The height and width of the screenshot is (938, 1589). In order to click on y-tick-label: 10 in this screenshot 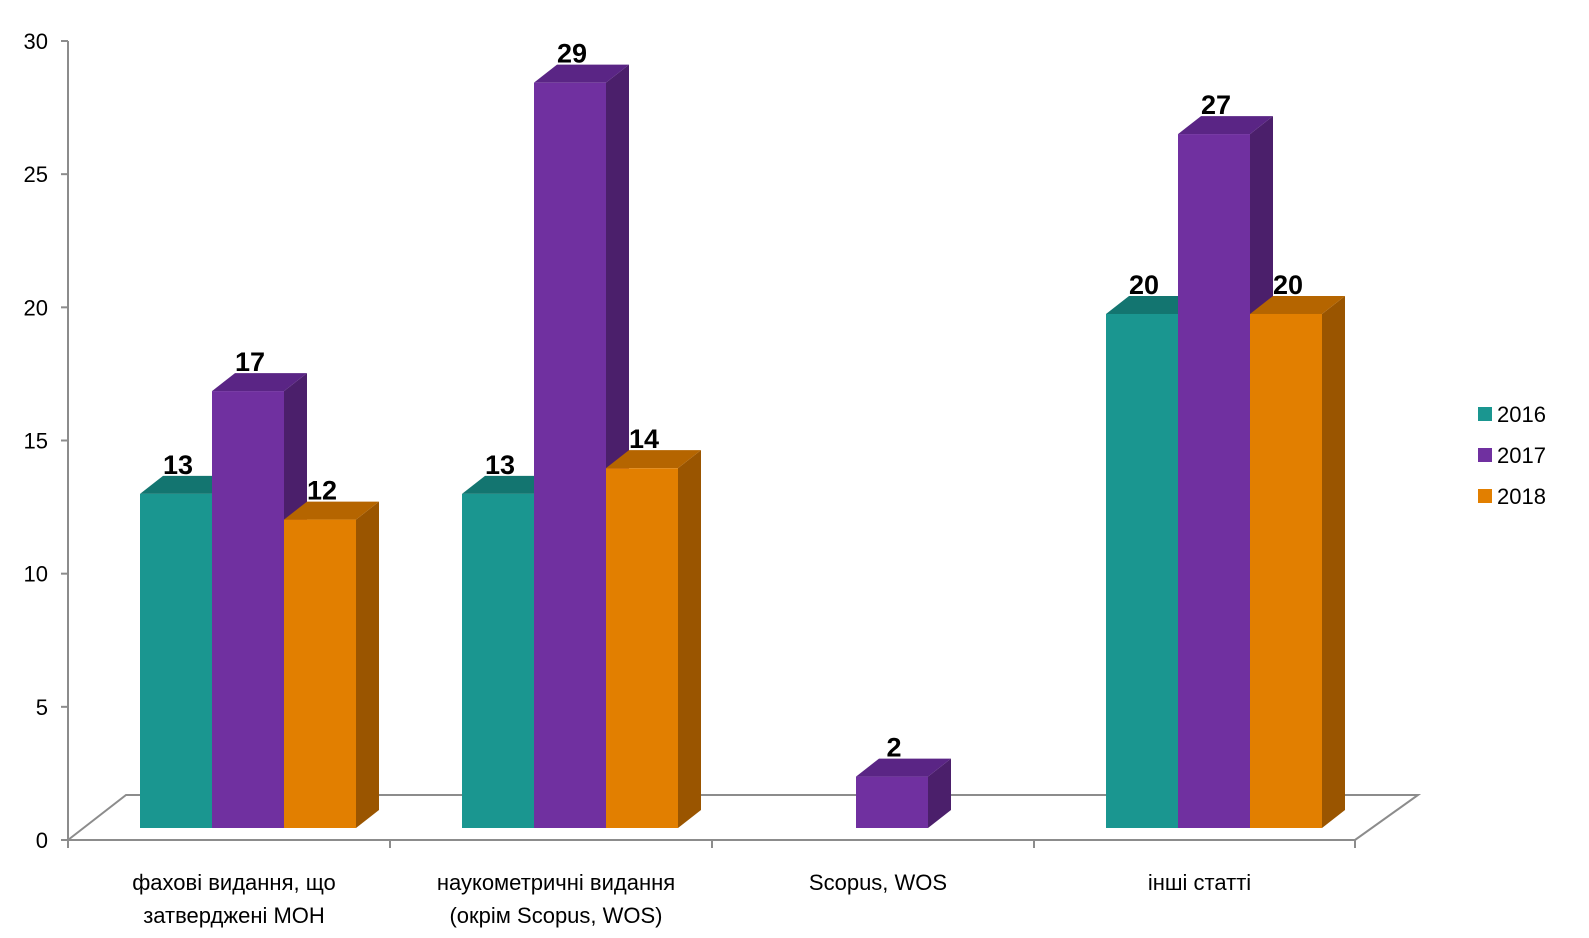, I will do `click(36, 574)`.